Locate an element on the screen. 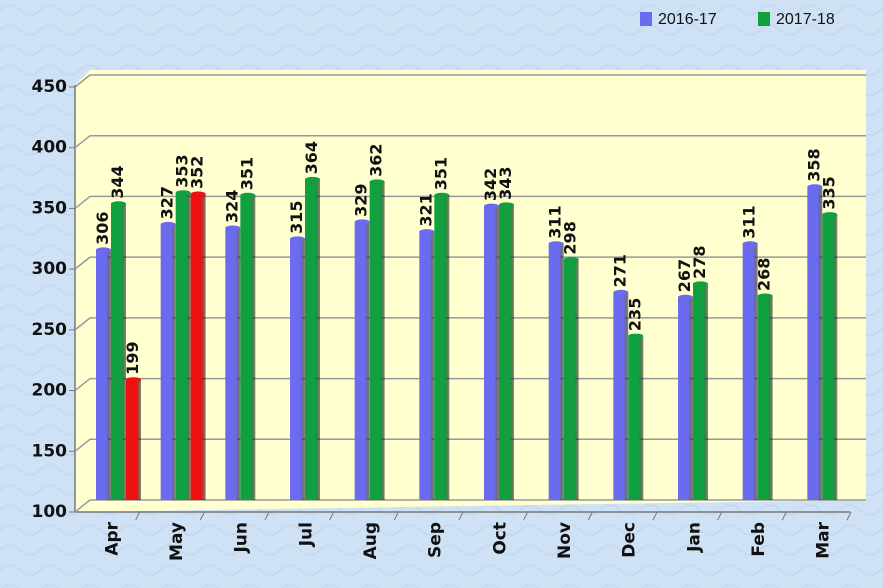  data-label: 311 is located at coordinates (555, 221).